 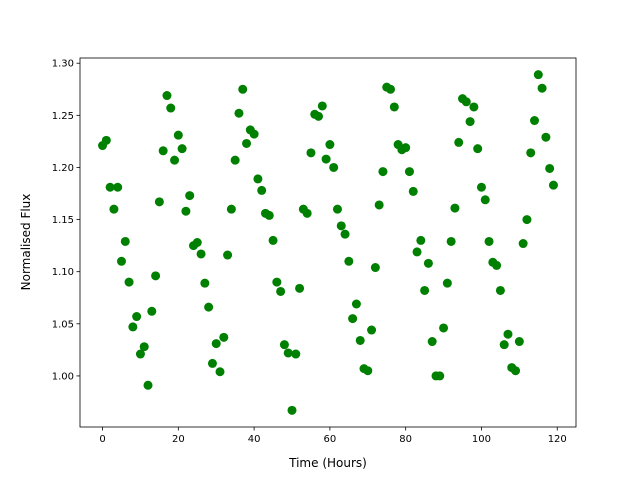 I want to click on x-axis-label: Time (Hours), so click(x=327, y=463).